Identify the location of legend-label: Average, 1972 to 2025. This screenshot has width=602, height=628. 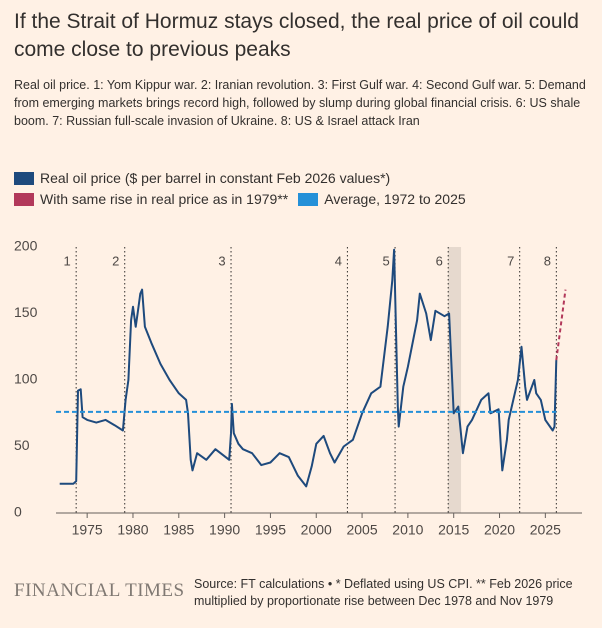
(395, 199).